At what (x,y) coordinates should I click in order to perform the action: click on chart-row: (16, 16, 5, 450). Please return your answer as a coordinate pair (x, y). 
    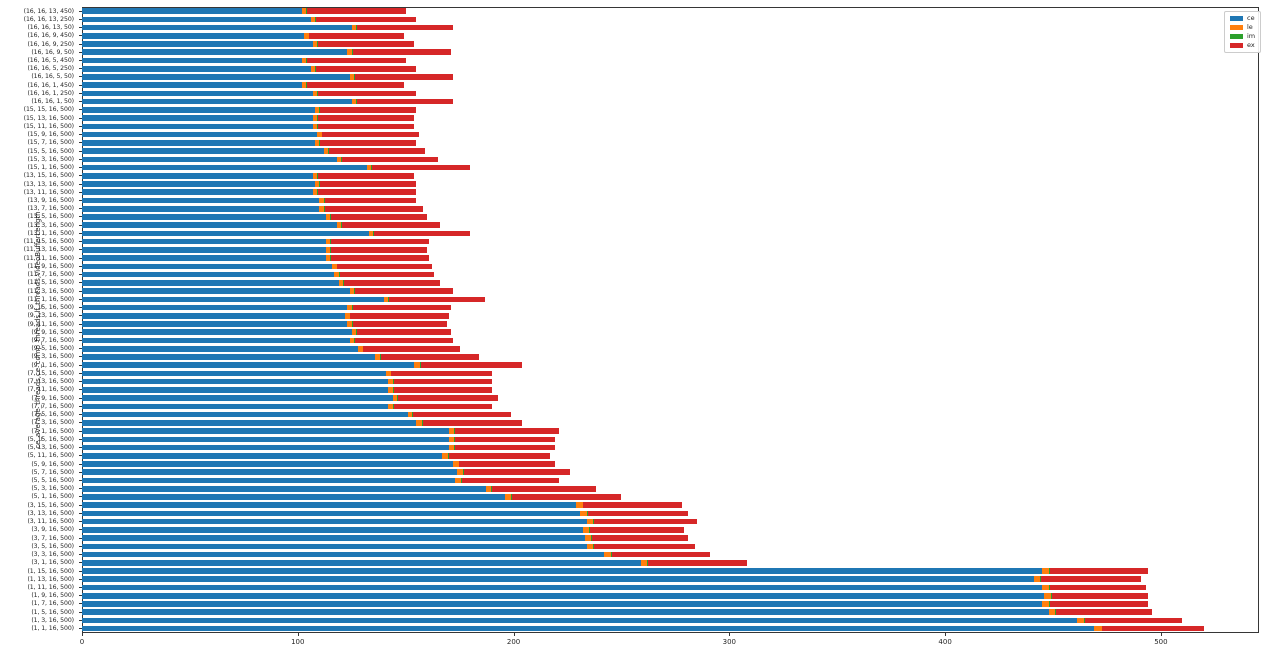
    Looking at the image, I should click on (640, 60).